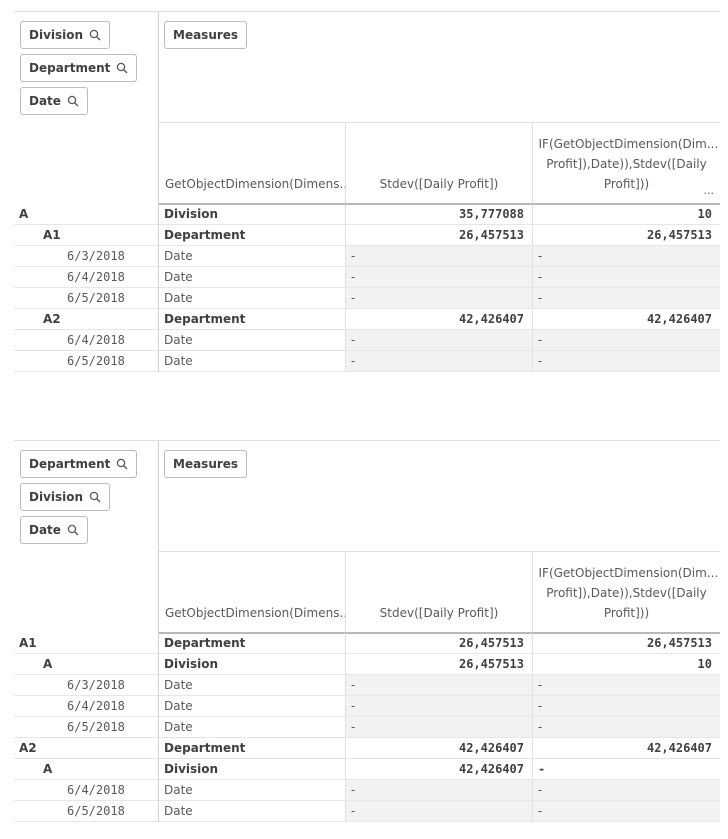  Describe the element at coordinates (45, 530) in the screenshot. I see `chip-label: Date` at that location.